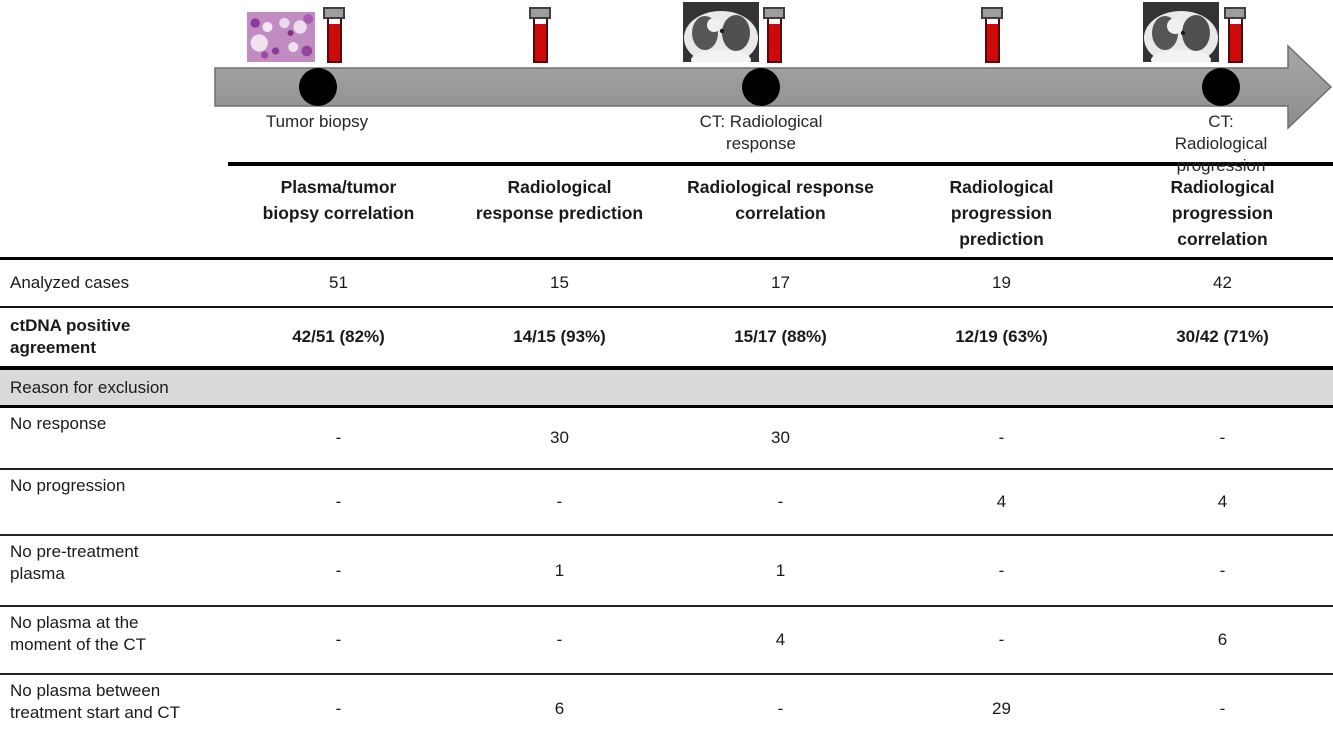 This screenshot has width=1333, height=739. Describe the element at coordinates (114, 211) in the screenshot. I see `header-corner-cell` at that location.